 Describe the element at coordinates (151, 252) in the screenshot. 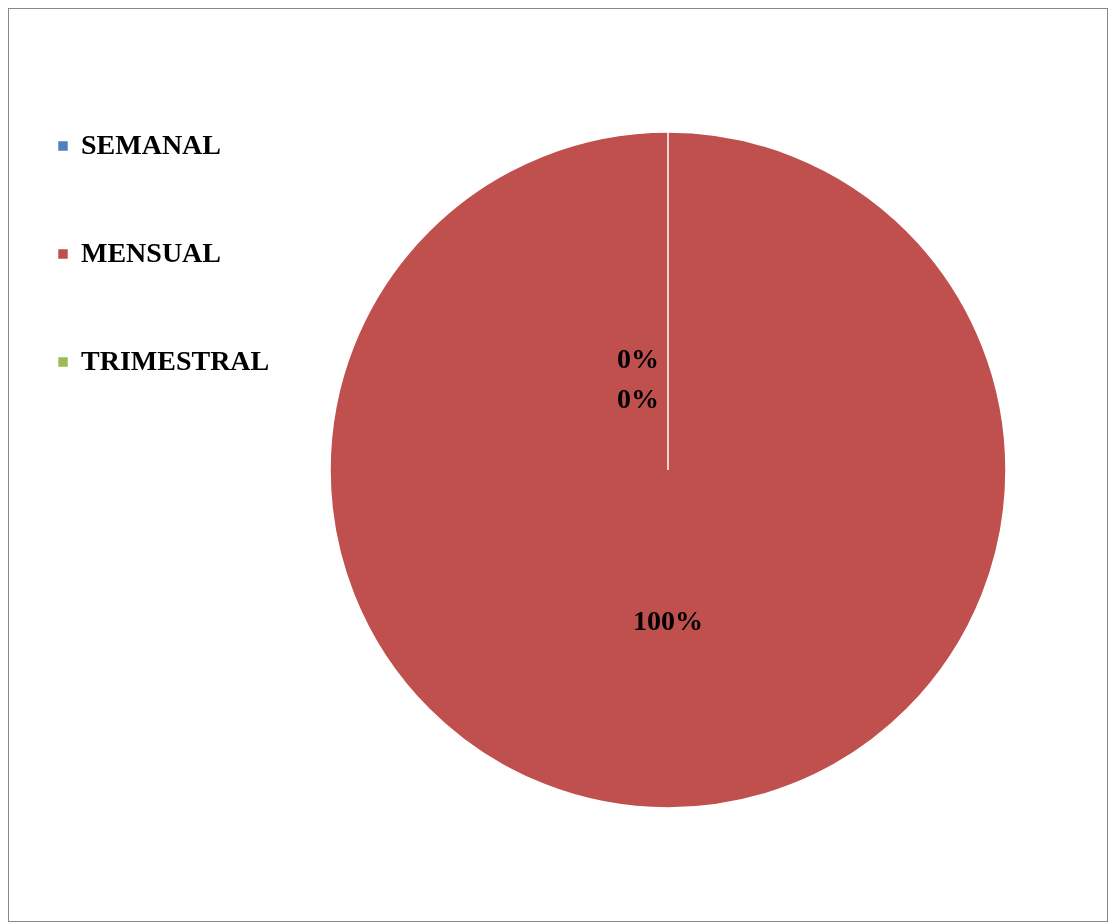

I see `legend-label: MENSUAL` at that location.